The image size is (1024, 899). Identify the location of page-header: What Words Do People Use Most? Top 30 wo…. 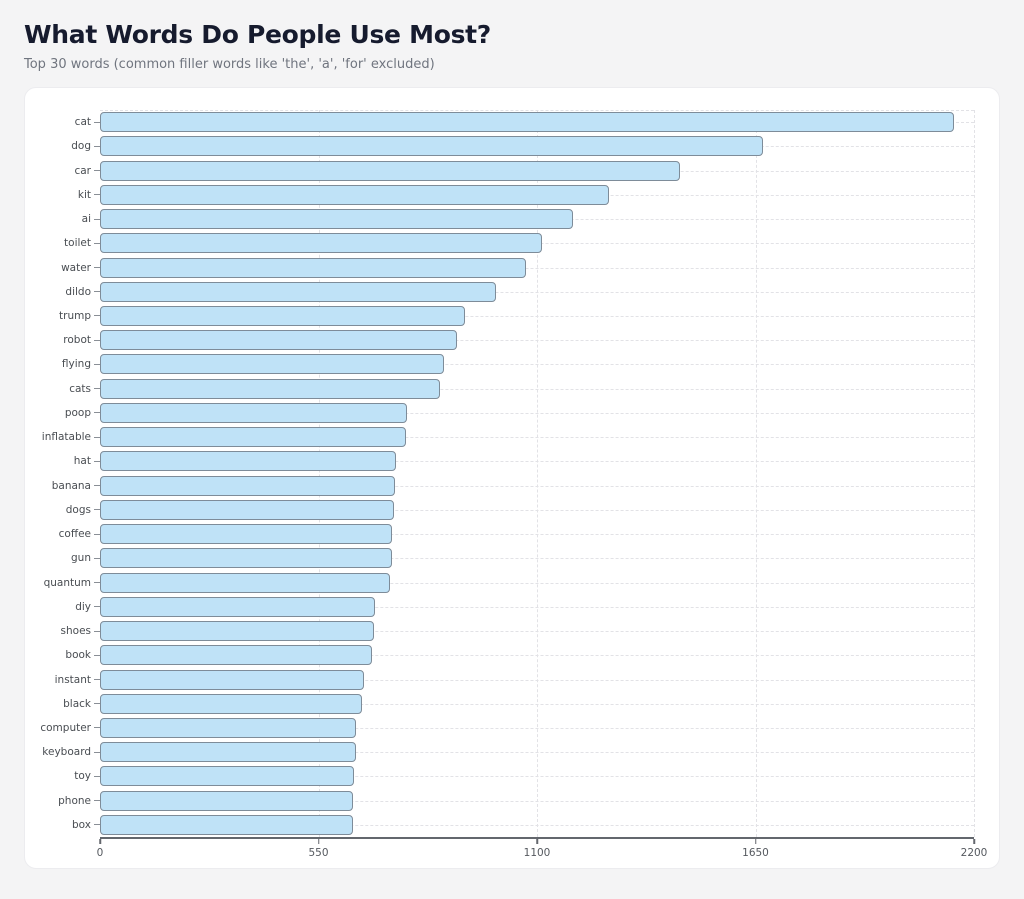
(512, 36).